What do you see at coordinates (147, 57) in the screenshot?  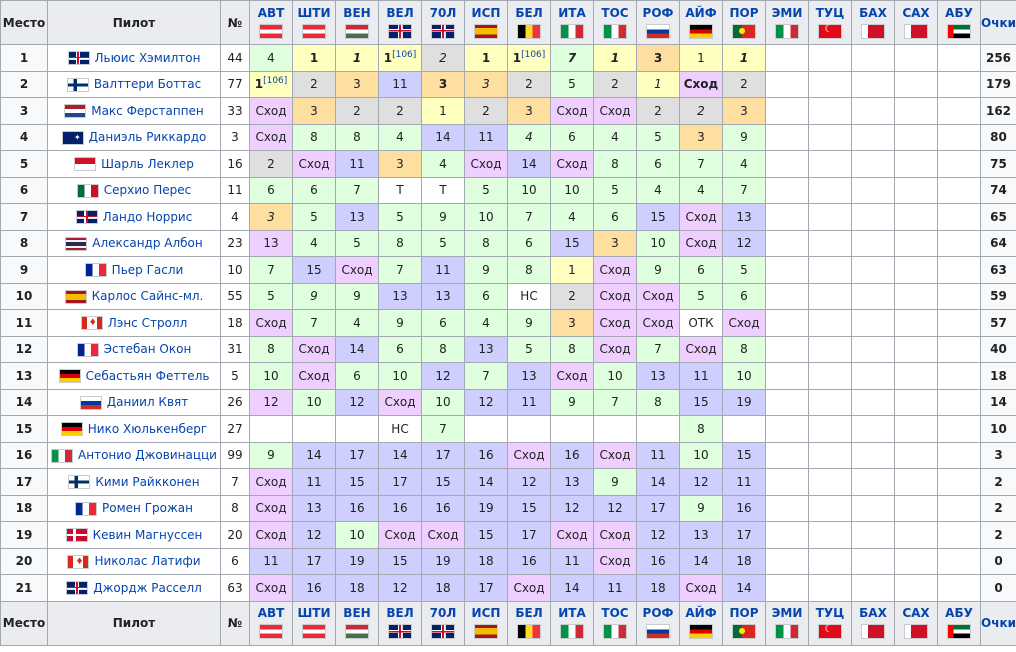 I see `driver-link: Льюис Хэмилтон` at bounding box center [147, 57].